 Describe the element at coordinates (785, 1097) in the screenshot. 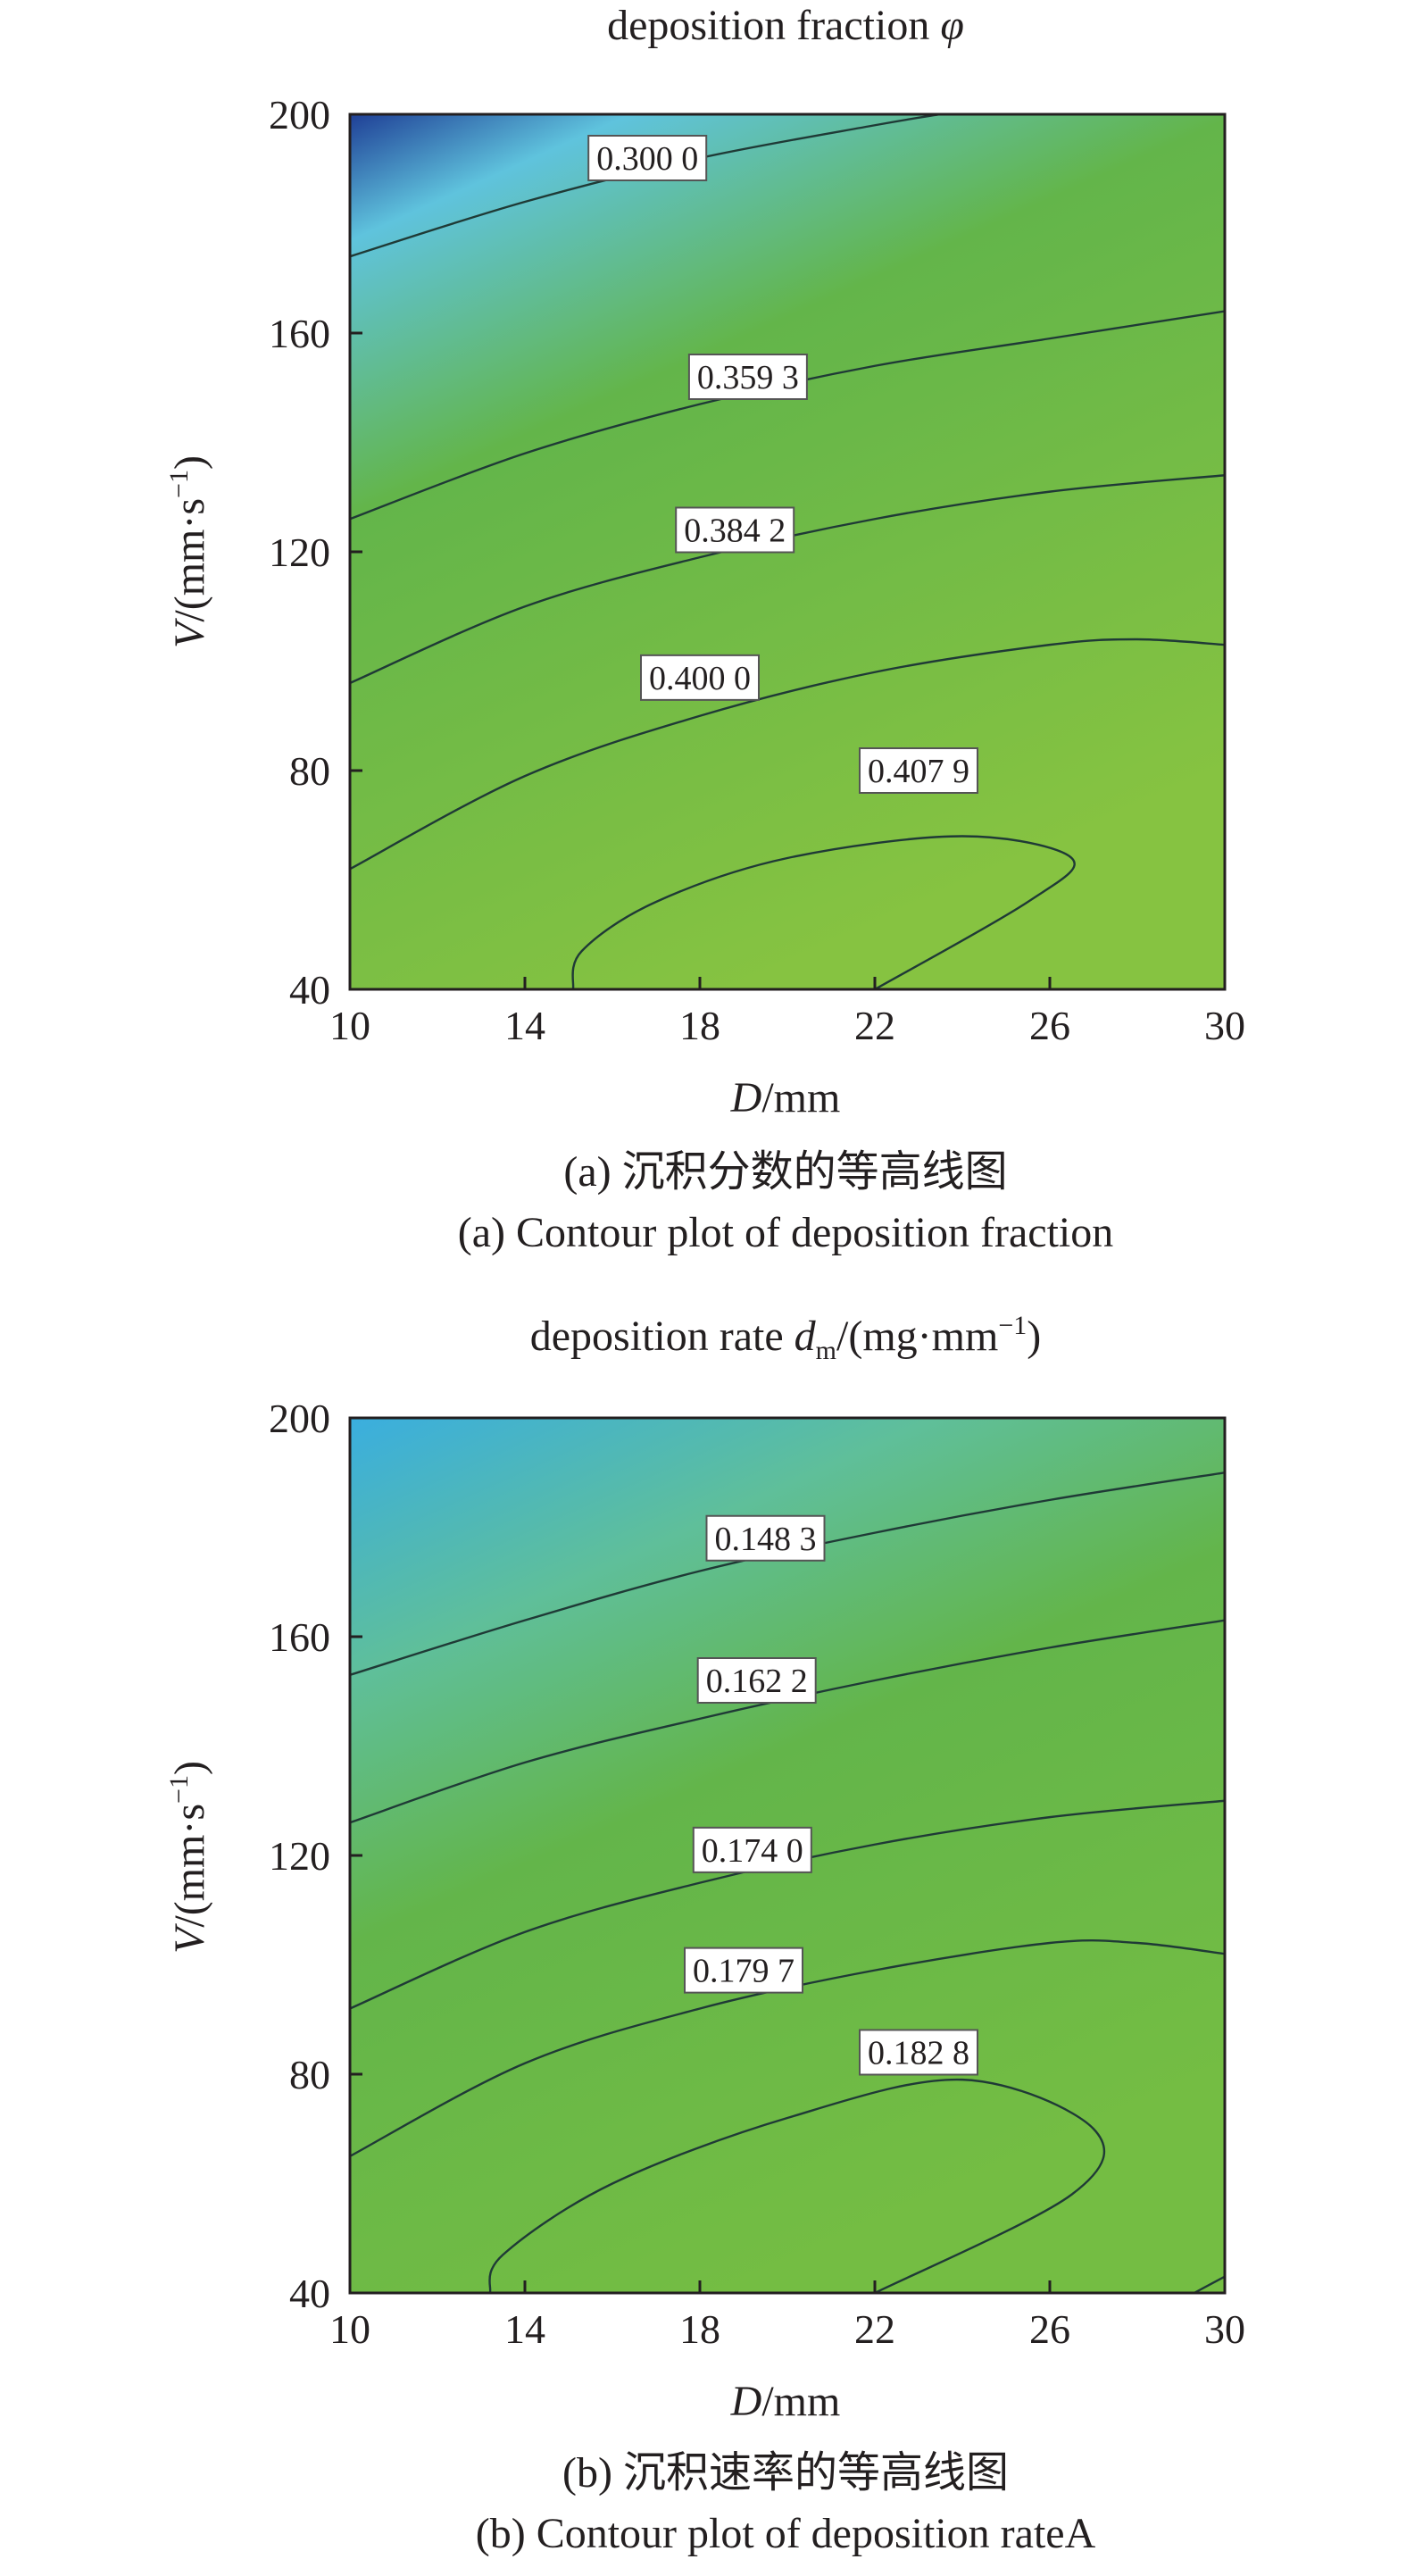

I see `panel-a-x-axis-label: D/mm` at that location.